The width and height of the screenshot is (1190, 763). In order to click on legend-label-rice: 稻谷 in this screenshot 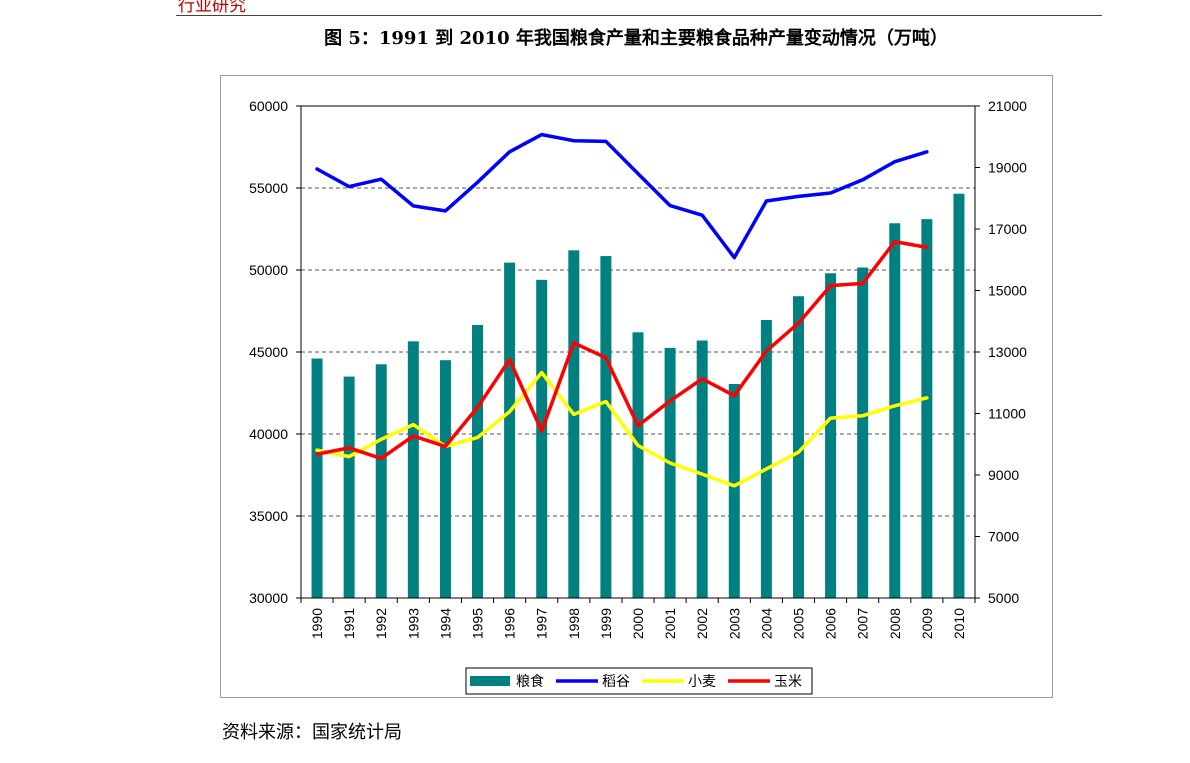, I will do `click(616, 682)`.